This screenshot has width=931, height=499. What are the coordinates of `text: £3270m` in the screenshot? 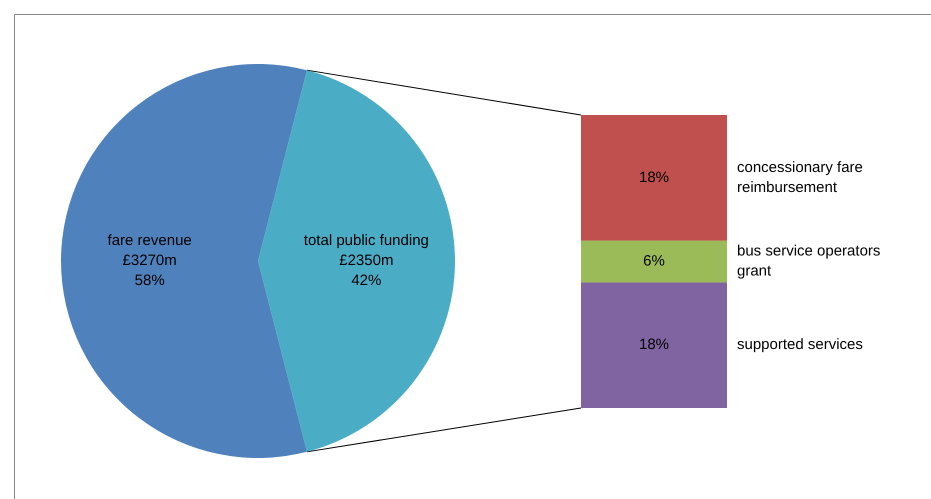 It's located at (149, 260).